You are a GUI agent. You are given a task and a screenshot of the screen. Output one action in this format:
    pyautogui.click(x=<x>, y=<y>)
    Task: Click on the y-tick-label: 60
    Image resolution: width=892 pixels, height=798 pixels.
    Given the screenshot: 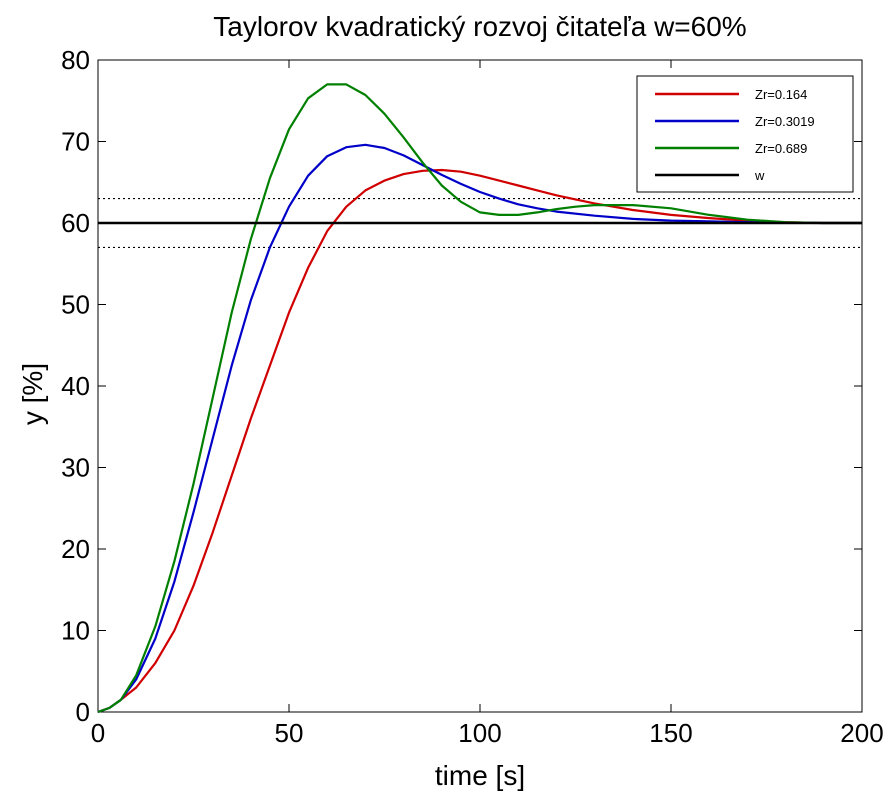 What is the action you would take?
    pyautogui.click(x=75, y=223)
    